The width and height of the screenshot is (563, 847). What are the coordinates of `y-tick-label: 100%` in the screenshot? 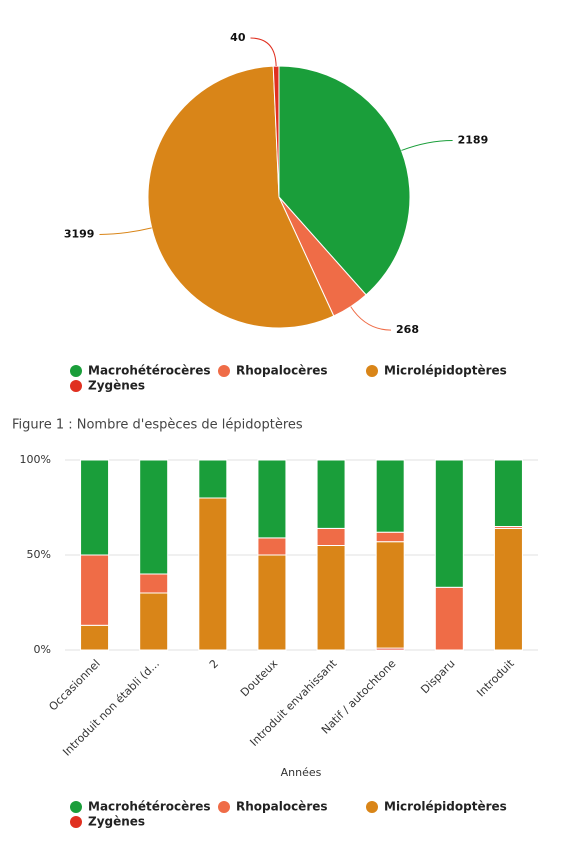 It's located at (35, 459).